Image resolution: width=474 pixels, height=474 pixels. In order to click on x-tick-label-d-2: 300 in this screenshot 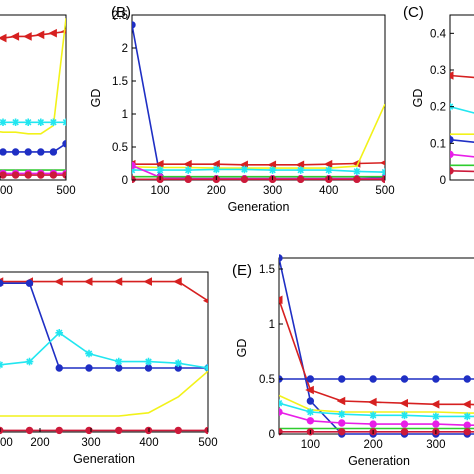, I will do `click(90, 443)`.